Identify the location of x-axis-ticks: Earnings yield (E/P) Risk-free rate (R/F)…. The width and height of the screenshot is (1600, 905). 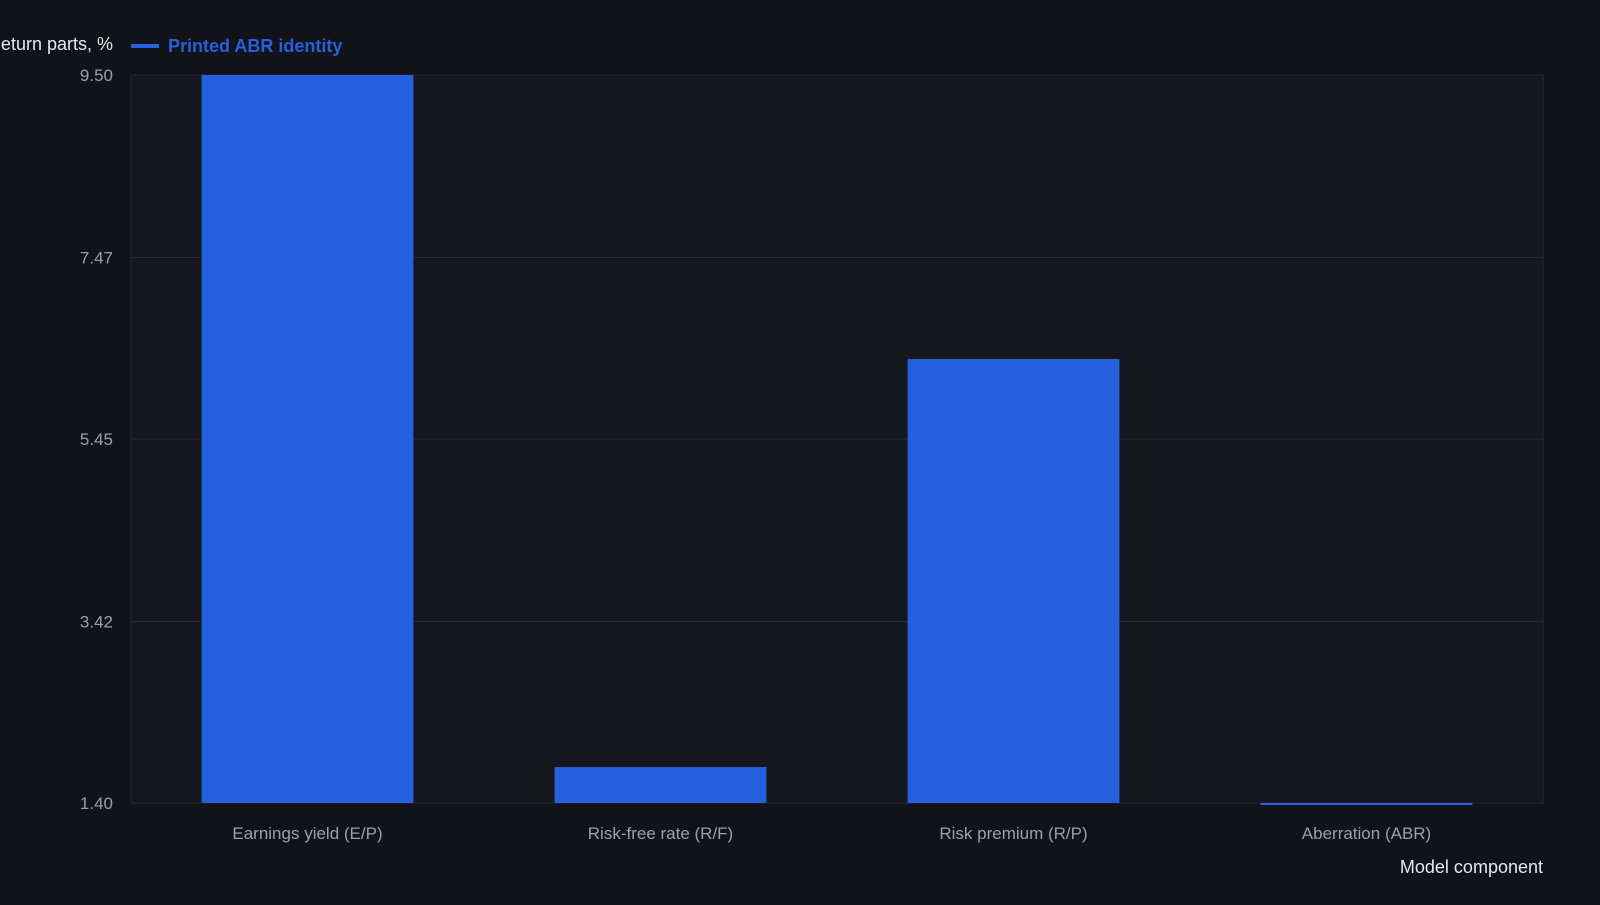
(831, 833).